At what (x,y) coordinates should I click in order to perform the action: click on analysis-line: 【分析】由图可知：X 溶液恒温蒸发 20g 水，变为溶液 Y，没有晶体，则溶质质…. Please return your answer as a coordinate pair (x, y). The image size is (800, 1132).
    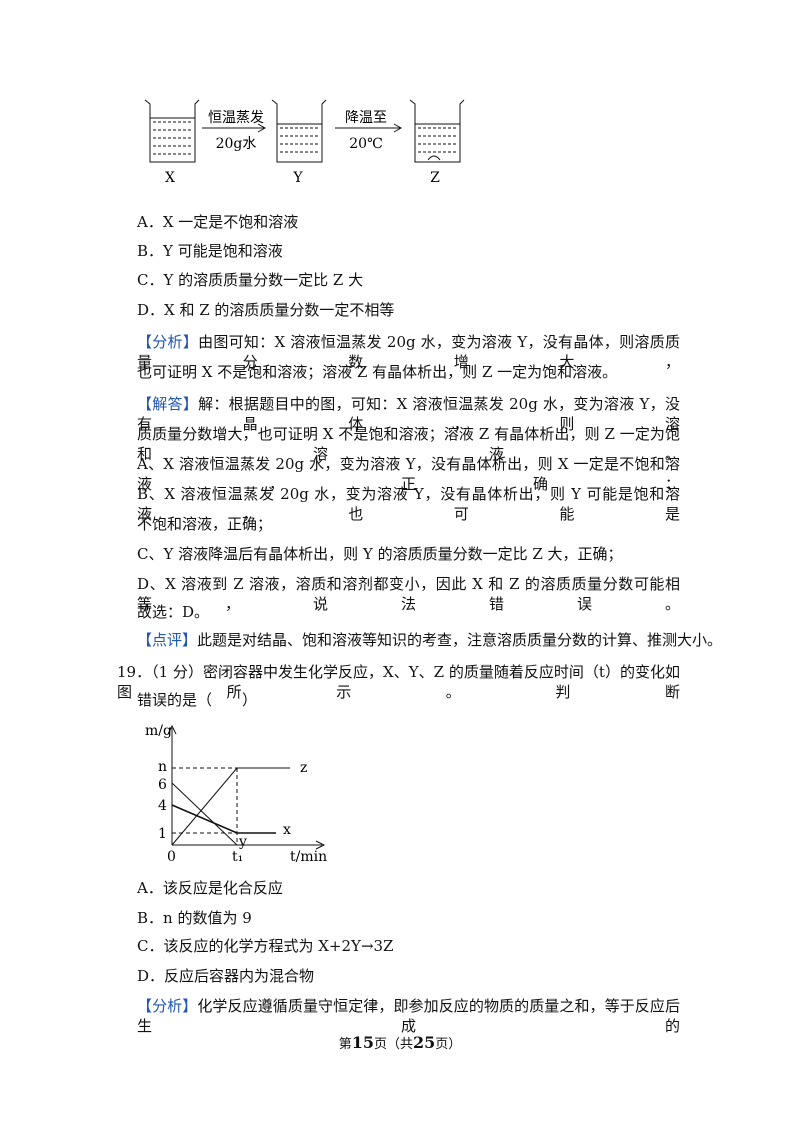
    Looking at the image, I should click on (408, 352).